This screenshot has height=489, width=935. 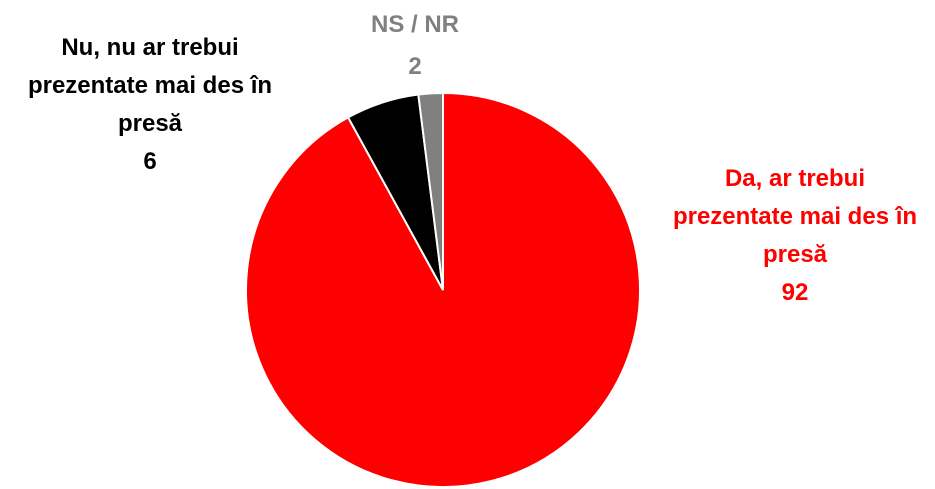 I want to click on pie-slice, so click(x=430, y=191).